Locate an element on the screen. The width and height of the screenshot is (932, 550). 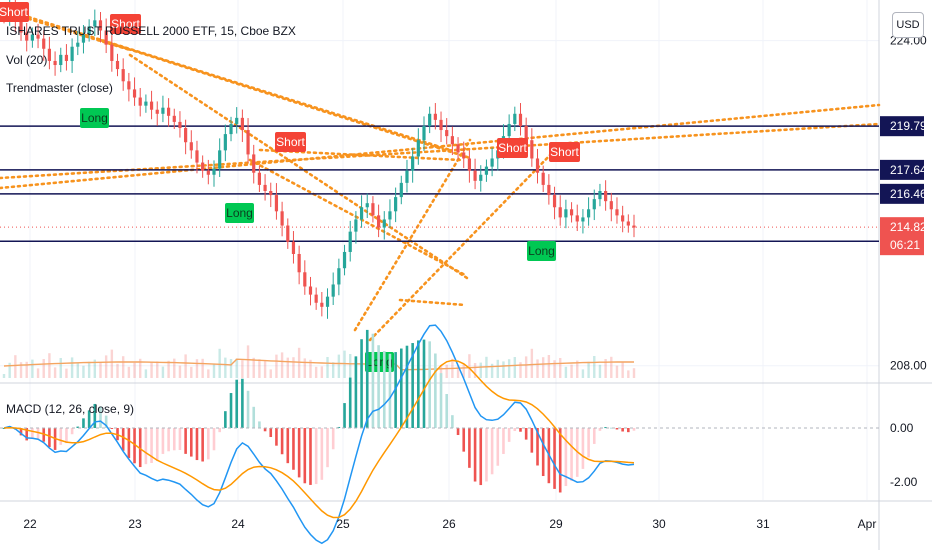
macd-indicator-label: MACD (12, 26, close, 9) is located at coordinates (70, 409).